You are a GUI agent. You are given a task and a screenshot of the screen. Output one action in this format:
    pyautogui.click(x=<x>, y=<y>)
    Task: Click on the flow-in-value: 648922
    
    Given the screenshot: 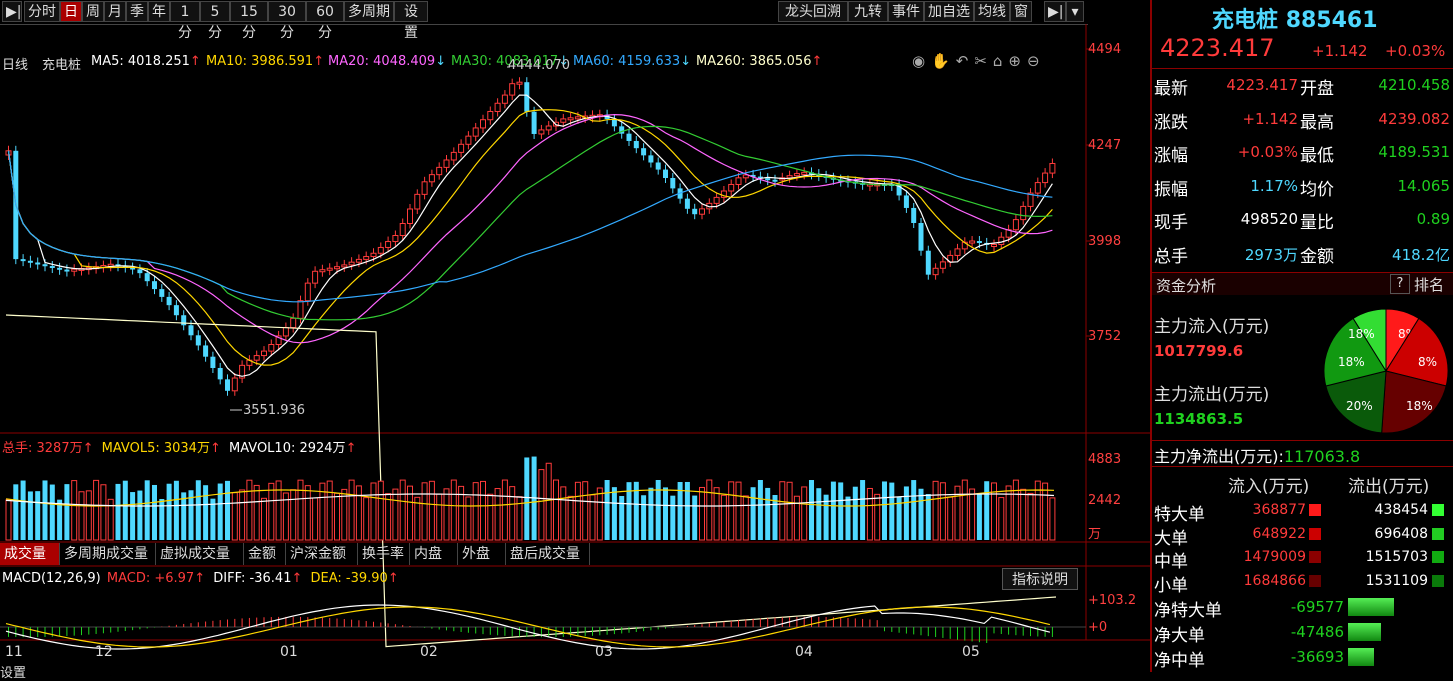 What is the action you would take?
    pyautogui.click(x=1279, y=533)
    